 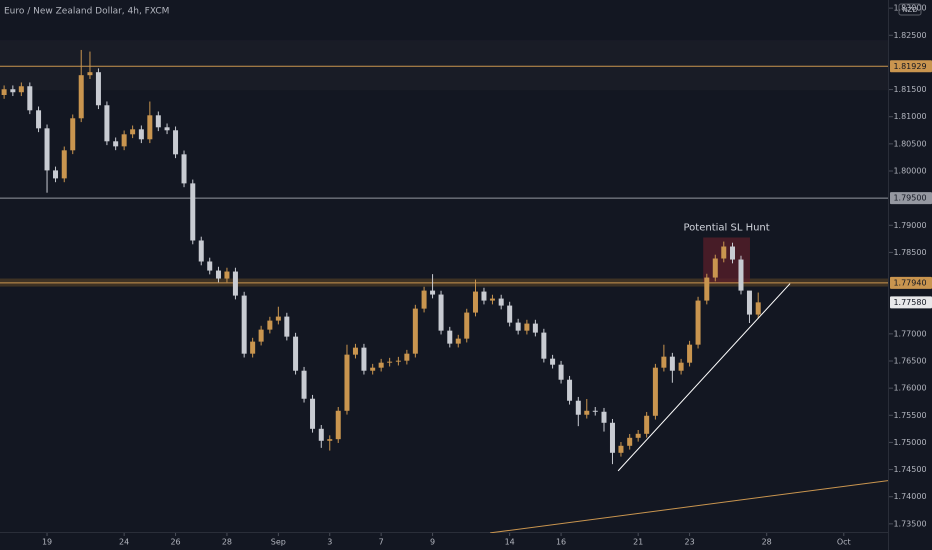 I want to click on x-tick-label: 28, so click(x=767, y=542).